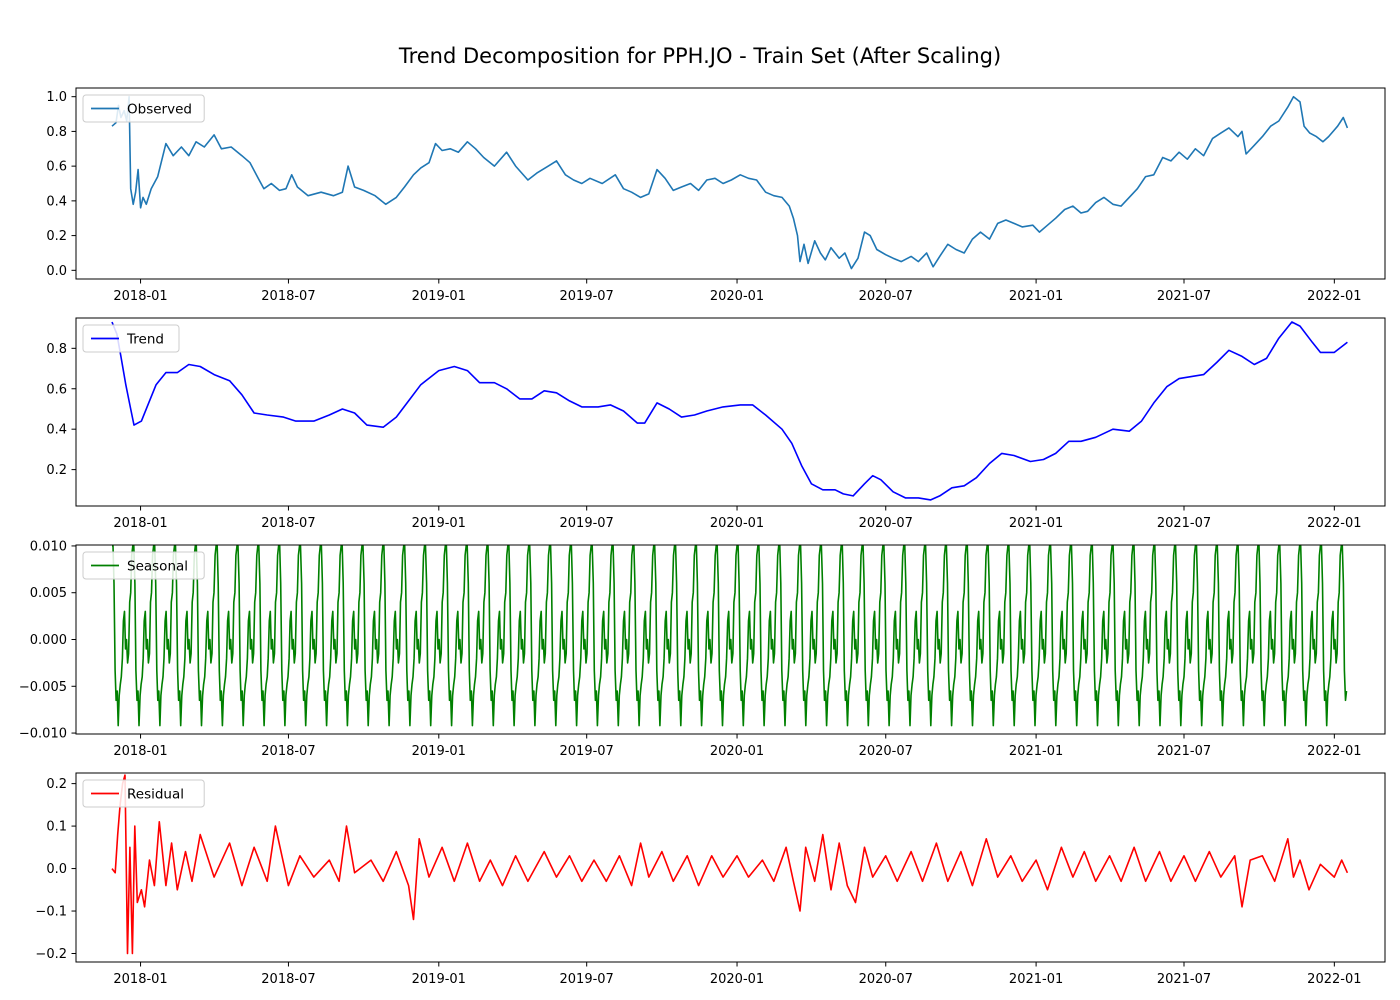  I want to click on residual-x-tick-label: 2019-01, so click(439, 979).